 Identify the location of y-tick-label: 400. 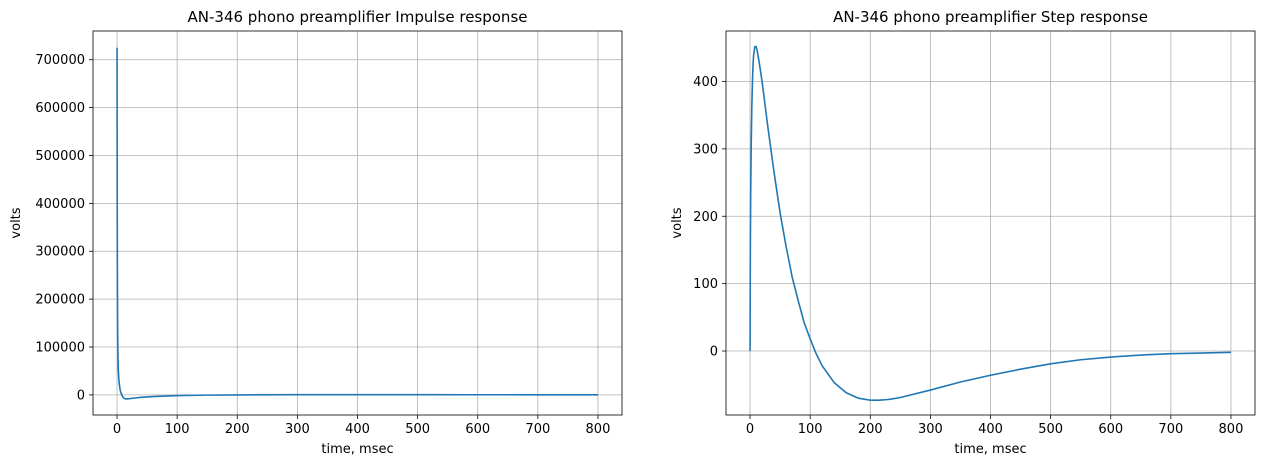
(705, 82).